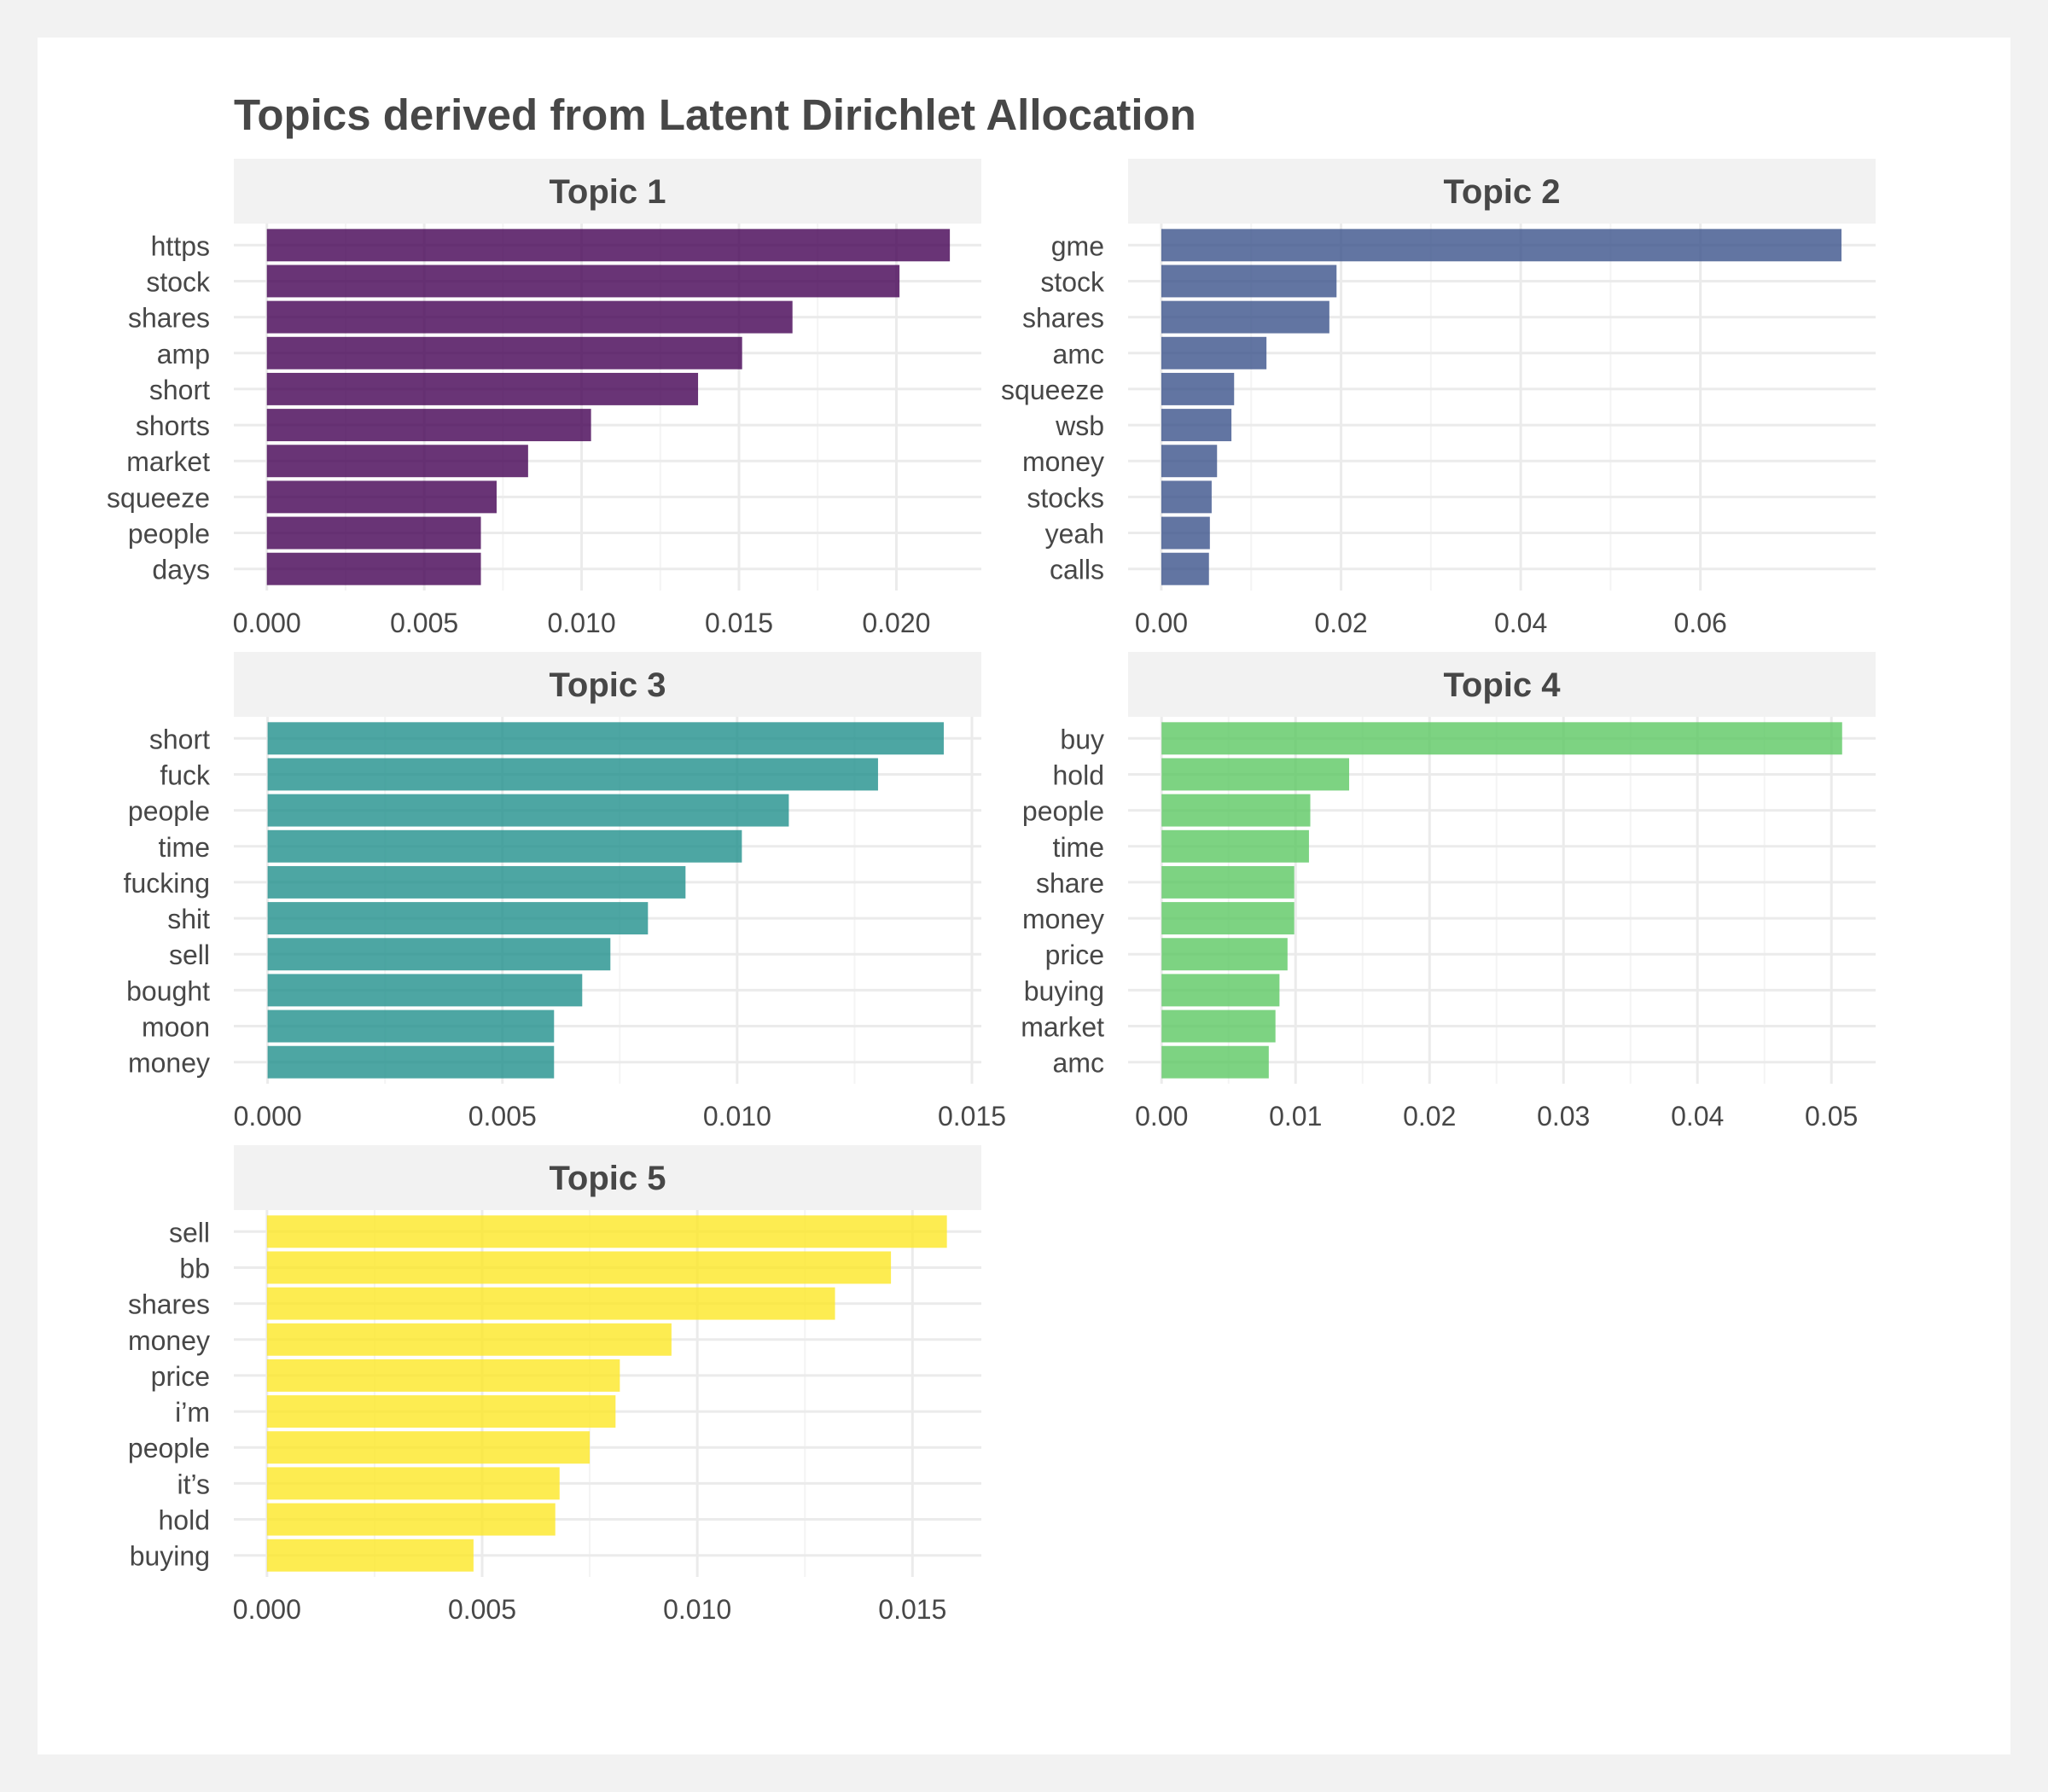 This screenshot has height=1792, width=2048. Describe the element at coordinates (1501, 246) in the screenshot. I see `bar-gme` at that location.